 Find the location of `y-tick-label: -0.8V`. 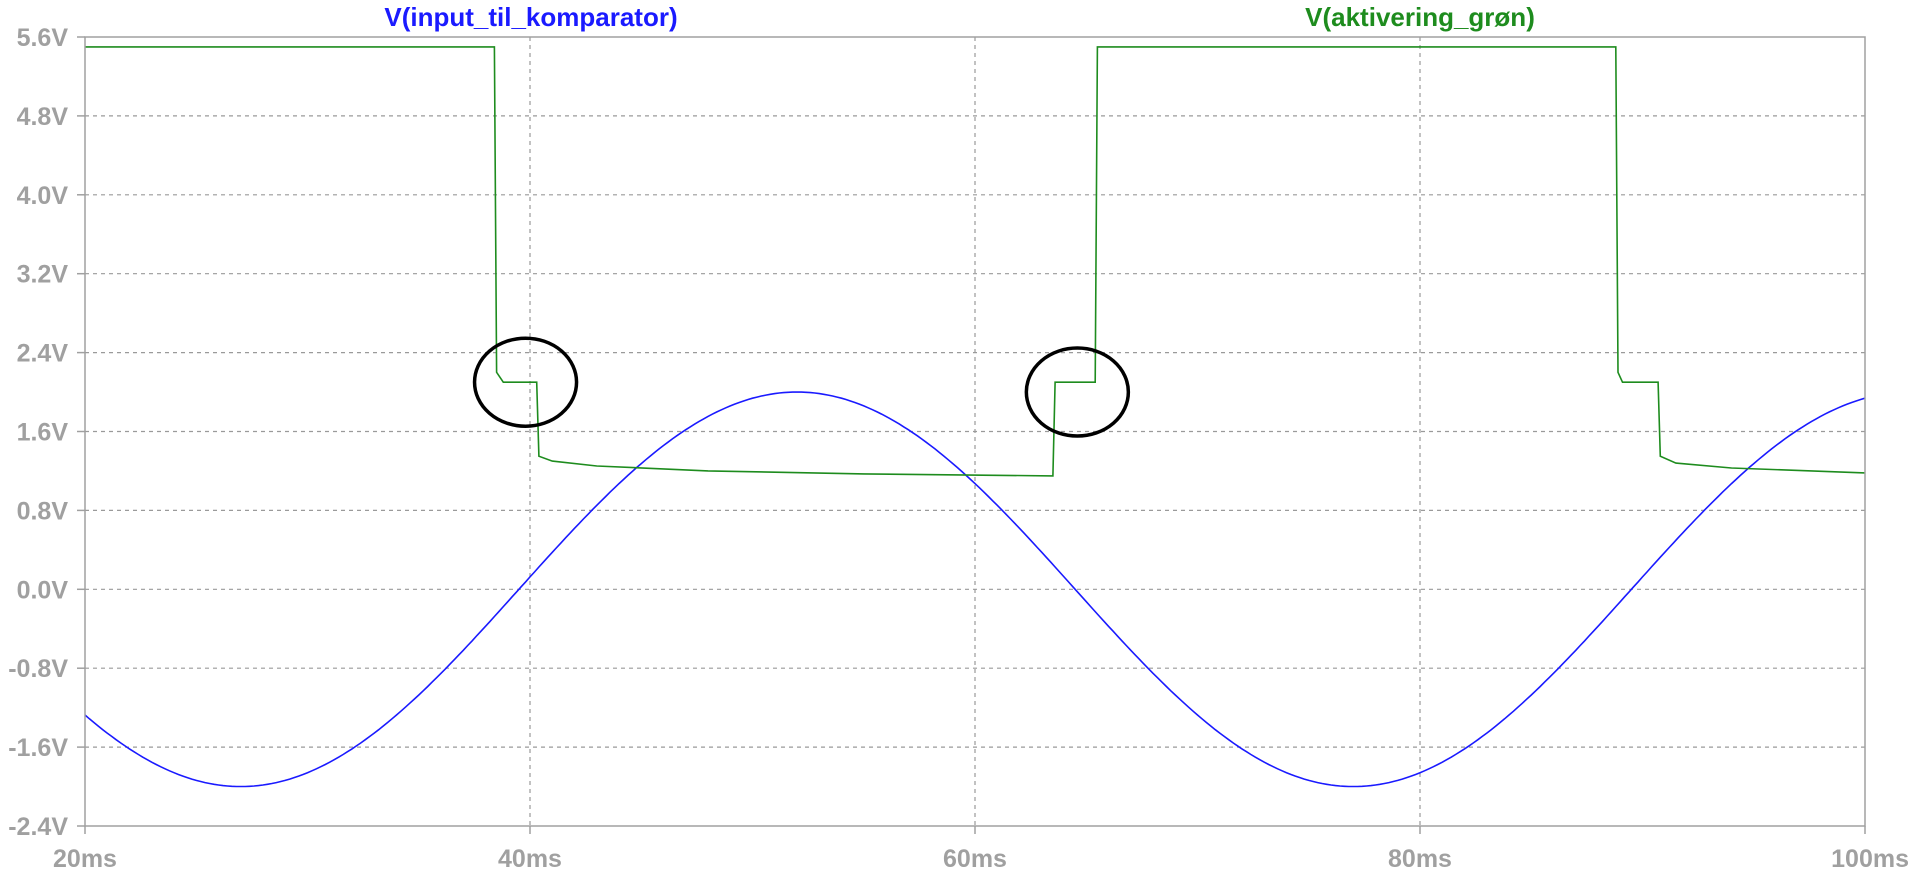

y-tick-label: -0.8V is located at coordinates (38, 669).